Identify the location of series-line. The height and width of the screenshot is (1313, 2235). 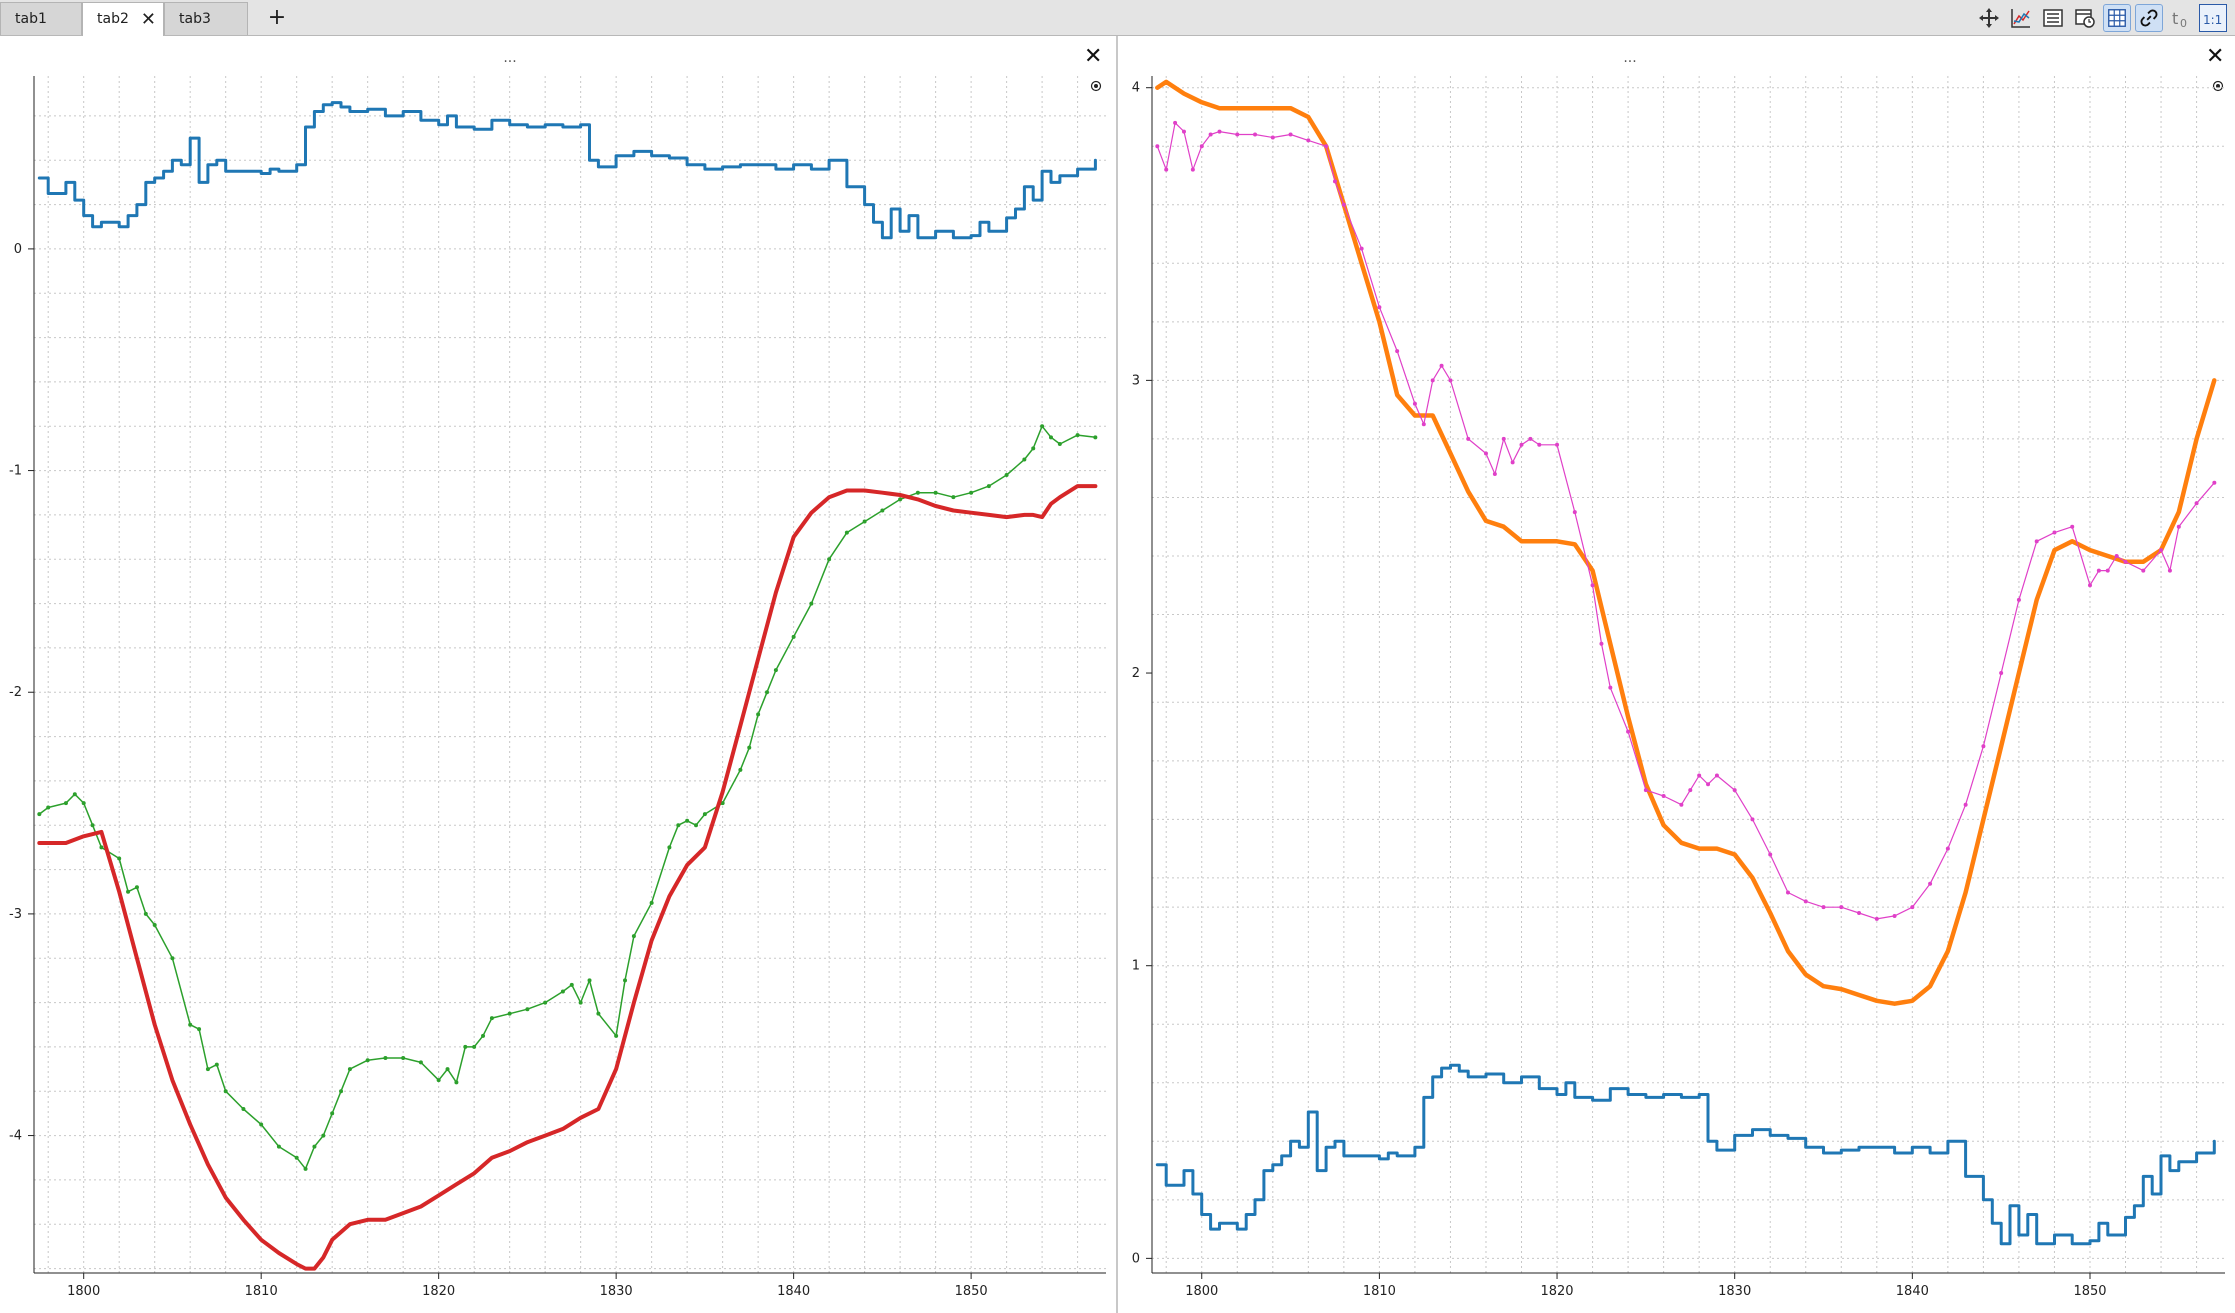
(1685, 1154).